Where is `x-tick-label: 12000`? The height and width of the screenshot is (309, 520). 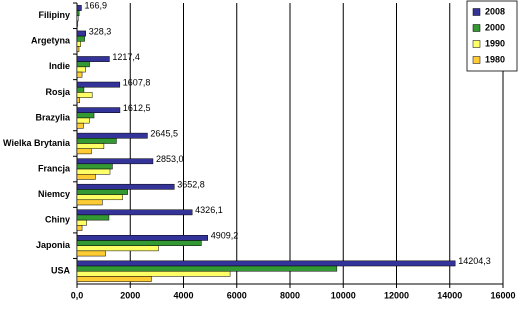 x-tick-label: 12000 is located at coordinates (396, 295).